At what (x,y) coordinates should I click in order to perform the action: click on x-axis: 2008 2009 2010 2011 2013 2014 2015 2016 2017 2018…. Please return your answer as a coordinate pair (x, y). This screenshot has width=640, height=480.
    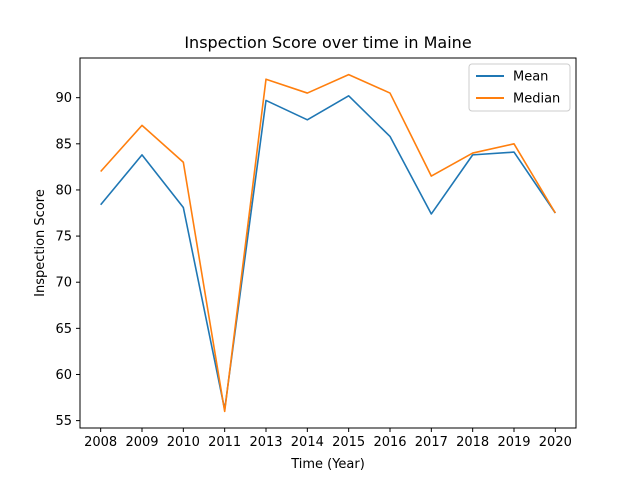
    Looking at the image, I should click on (328, 439).